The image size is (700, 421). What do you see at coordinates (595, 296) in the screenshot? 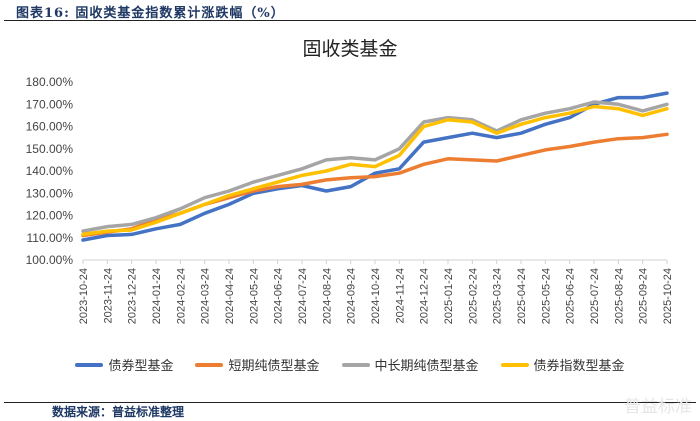
I see `x-tick-label: 2025-07-24` at bounding box center [595, 296].